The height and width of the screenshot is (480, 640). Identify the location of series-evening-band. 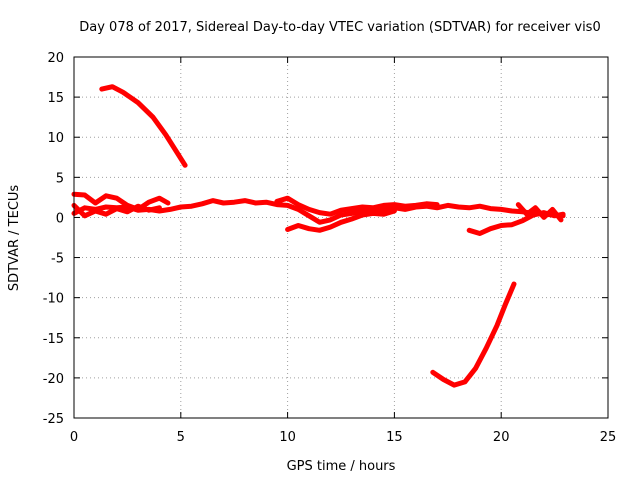
(539, 212).